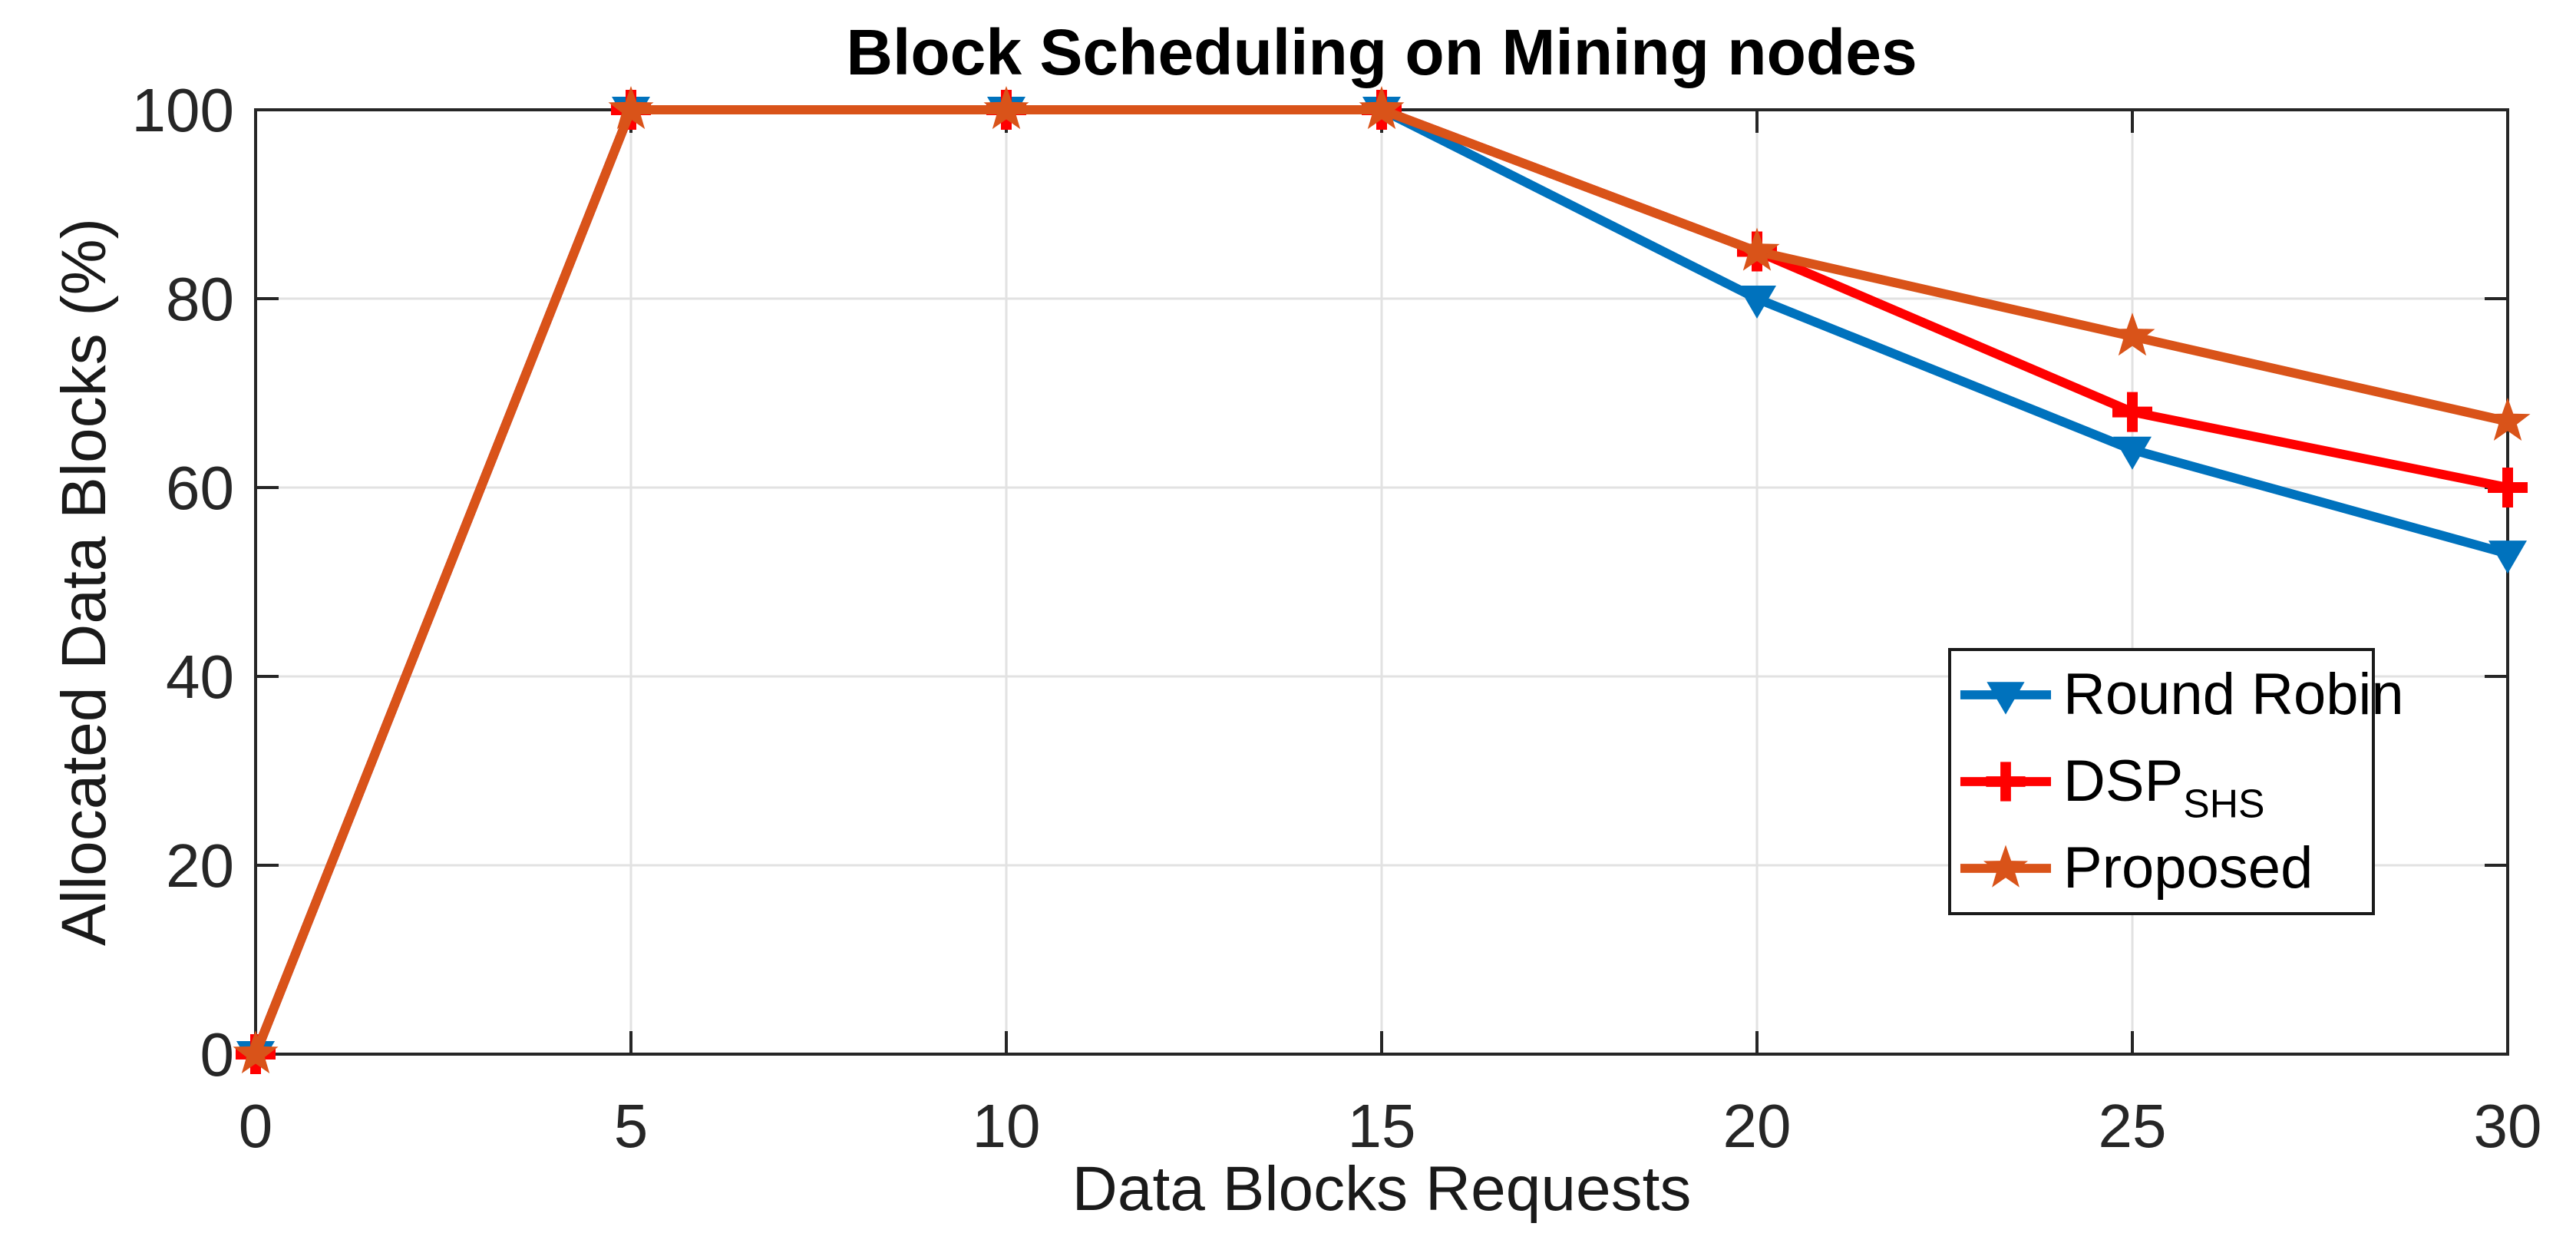 The width and height of the screenshot is (2576, 1253). I want to click on legend-sample-triangle-down, so click(2006, 698).